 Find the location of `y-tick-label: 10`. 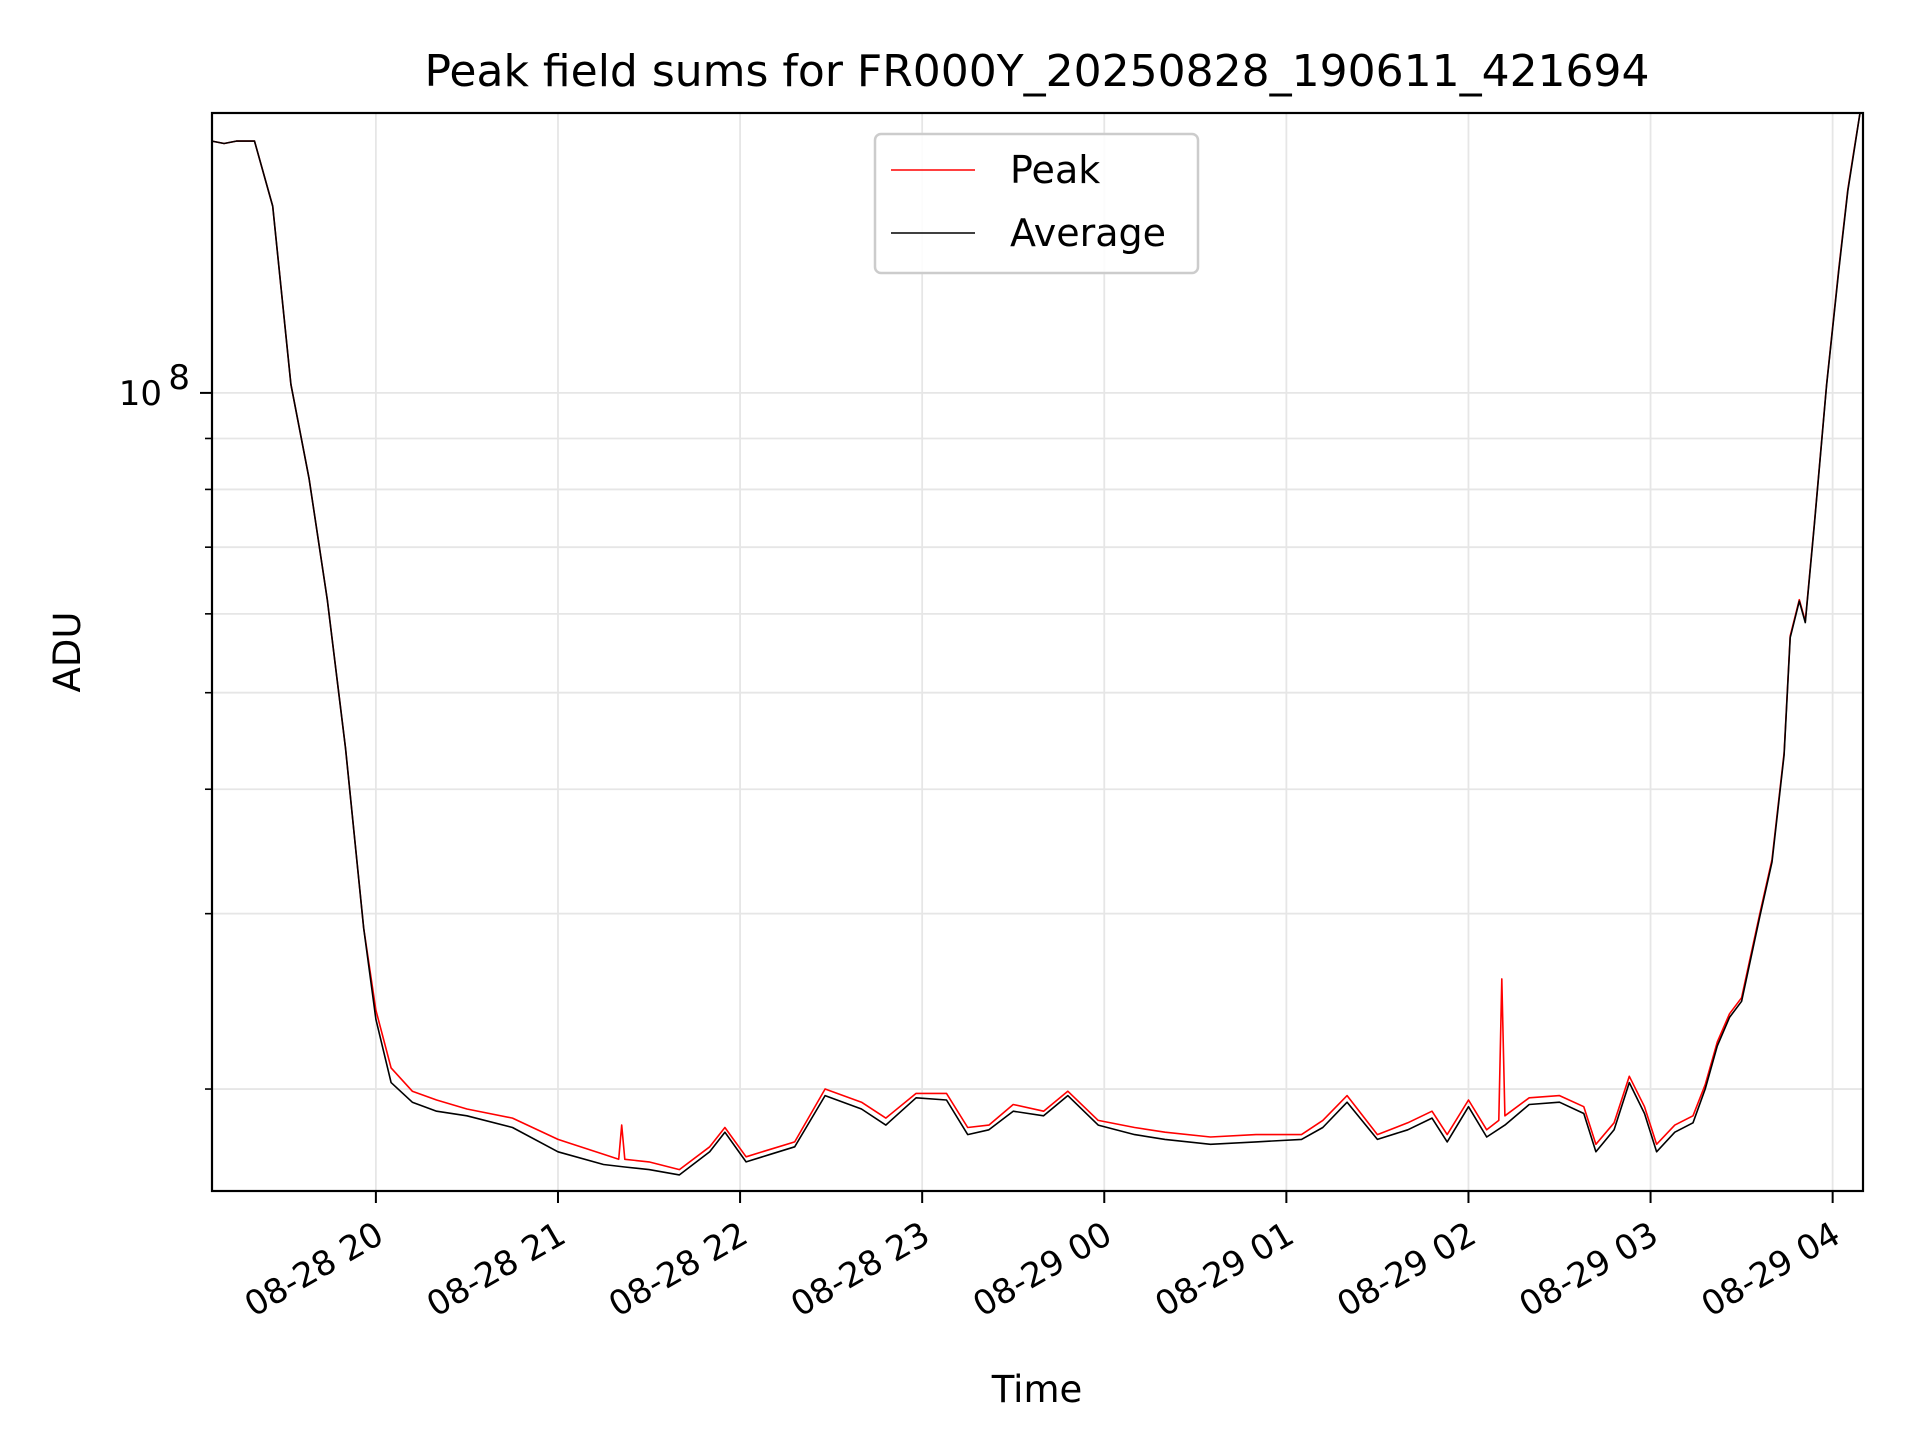

y-tick-label: 10 is located at coordinates (140, 394).